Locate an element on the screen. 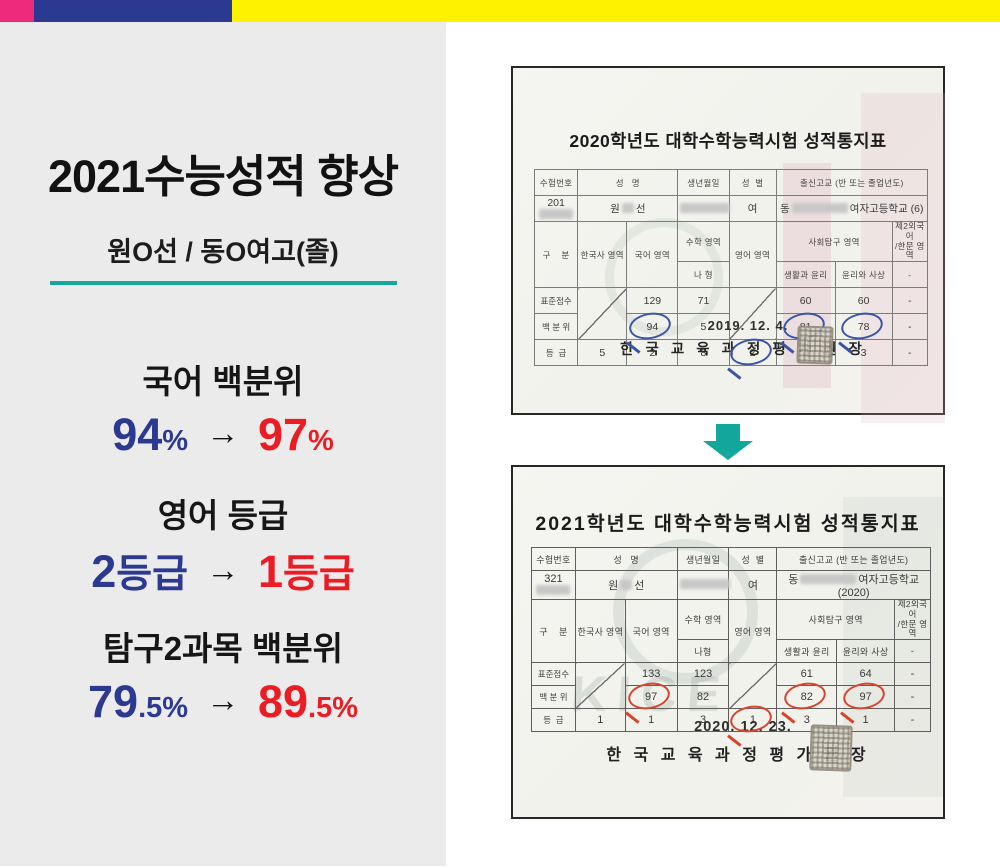  issue-date: 2020. 12. 23. is located at coordinates (743, 727).